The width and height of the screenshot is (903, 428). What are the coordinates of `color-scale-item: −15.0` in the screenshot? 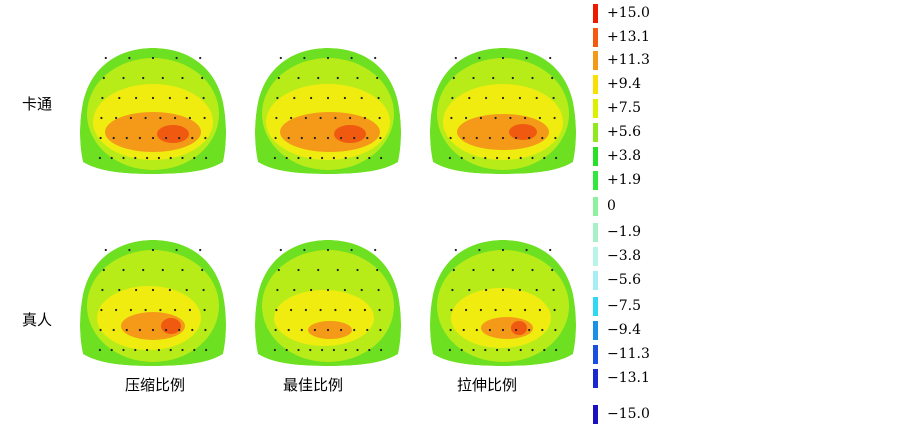 It's located at (621, 414).